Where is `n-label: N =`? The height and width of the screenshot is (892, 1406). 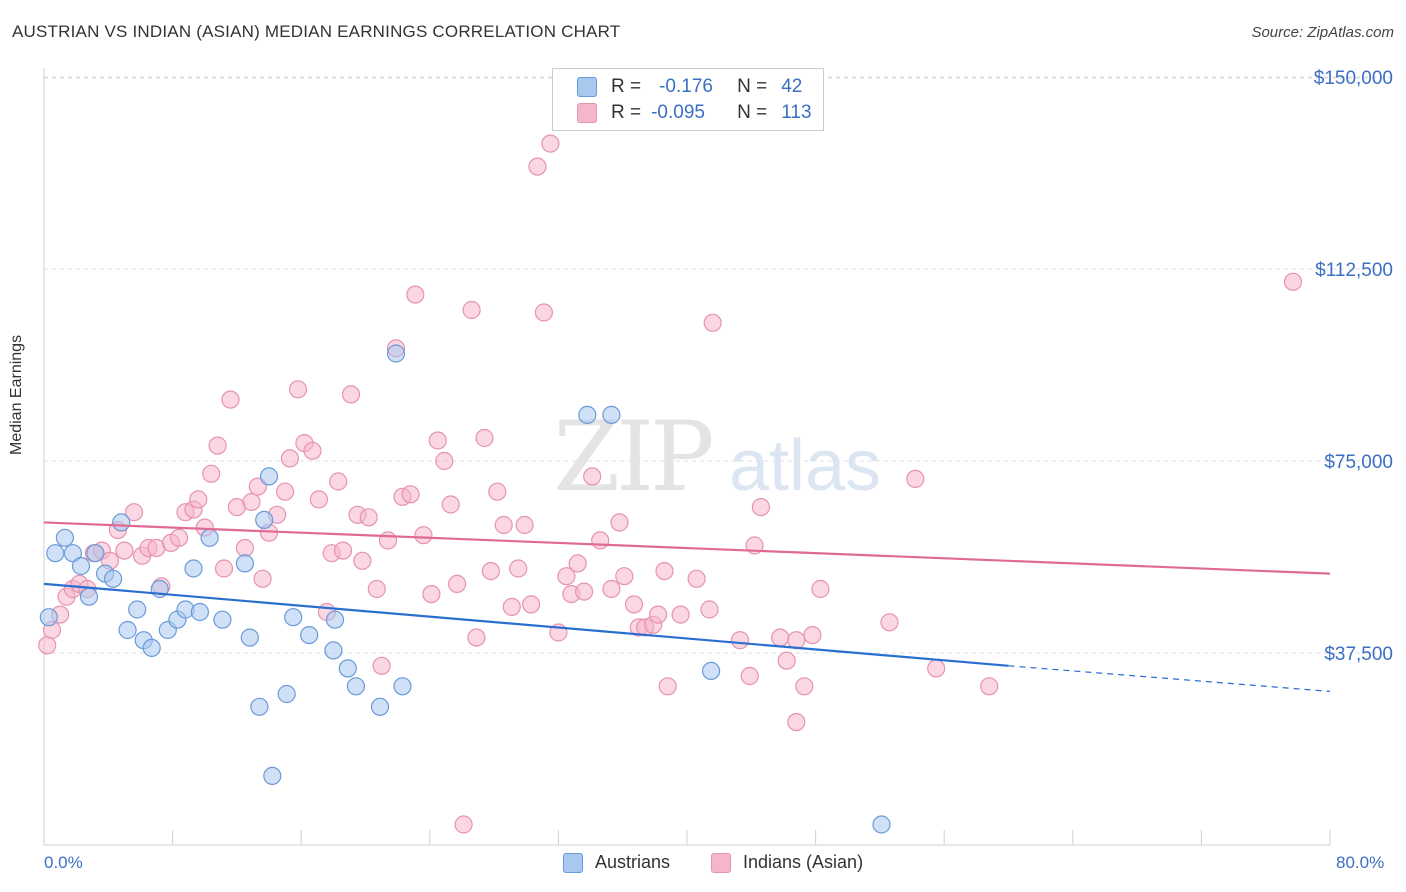 n-label: N = is located at coordinates (752, 112).